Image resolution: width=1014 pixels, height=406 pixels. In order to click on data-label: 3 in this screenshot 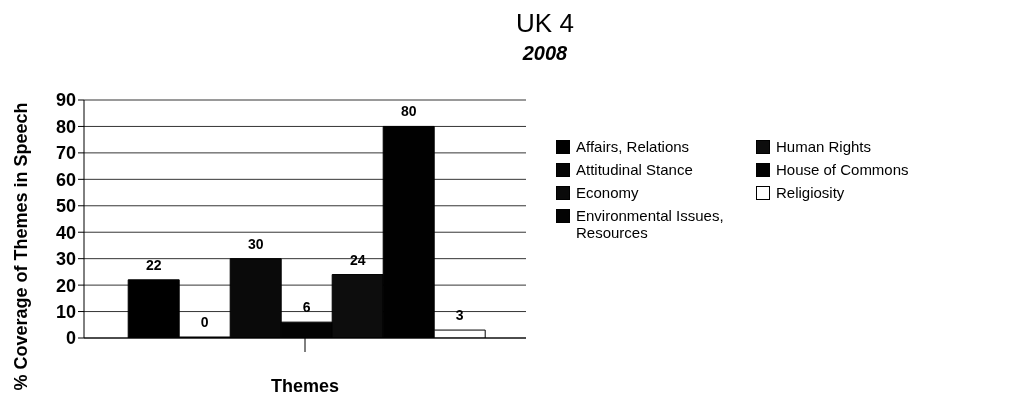, I will do `click(459, 315)`.